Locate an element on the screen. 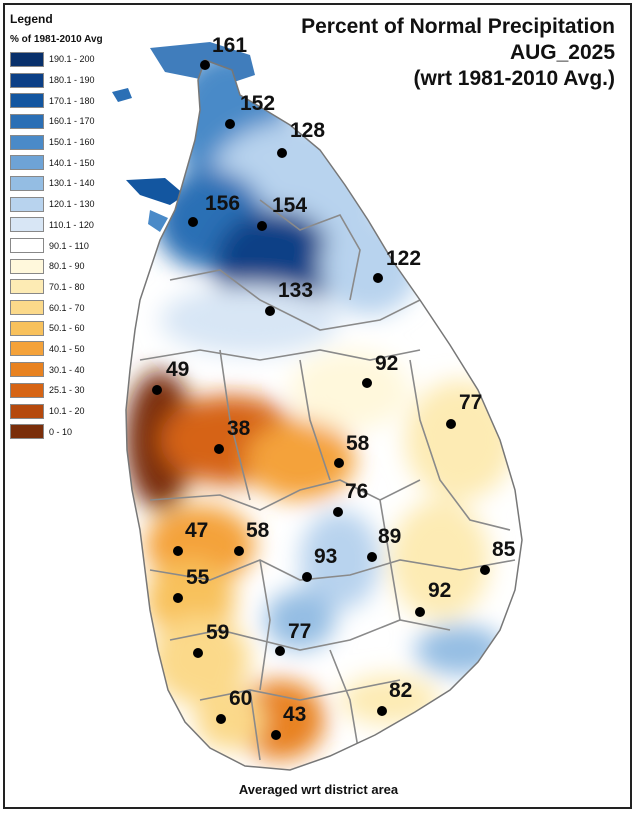 The height and width of the screenshot is (814, 637). district-value: 43 is located at coordinates (294, 714).